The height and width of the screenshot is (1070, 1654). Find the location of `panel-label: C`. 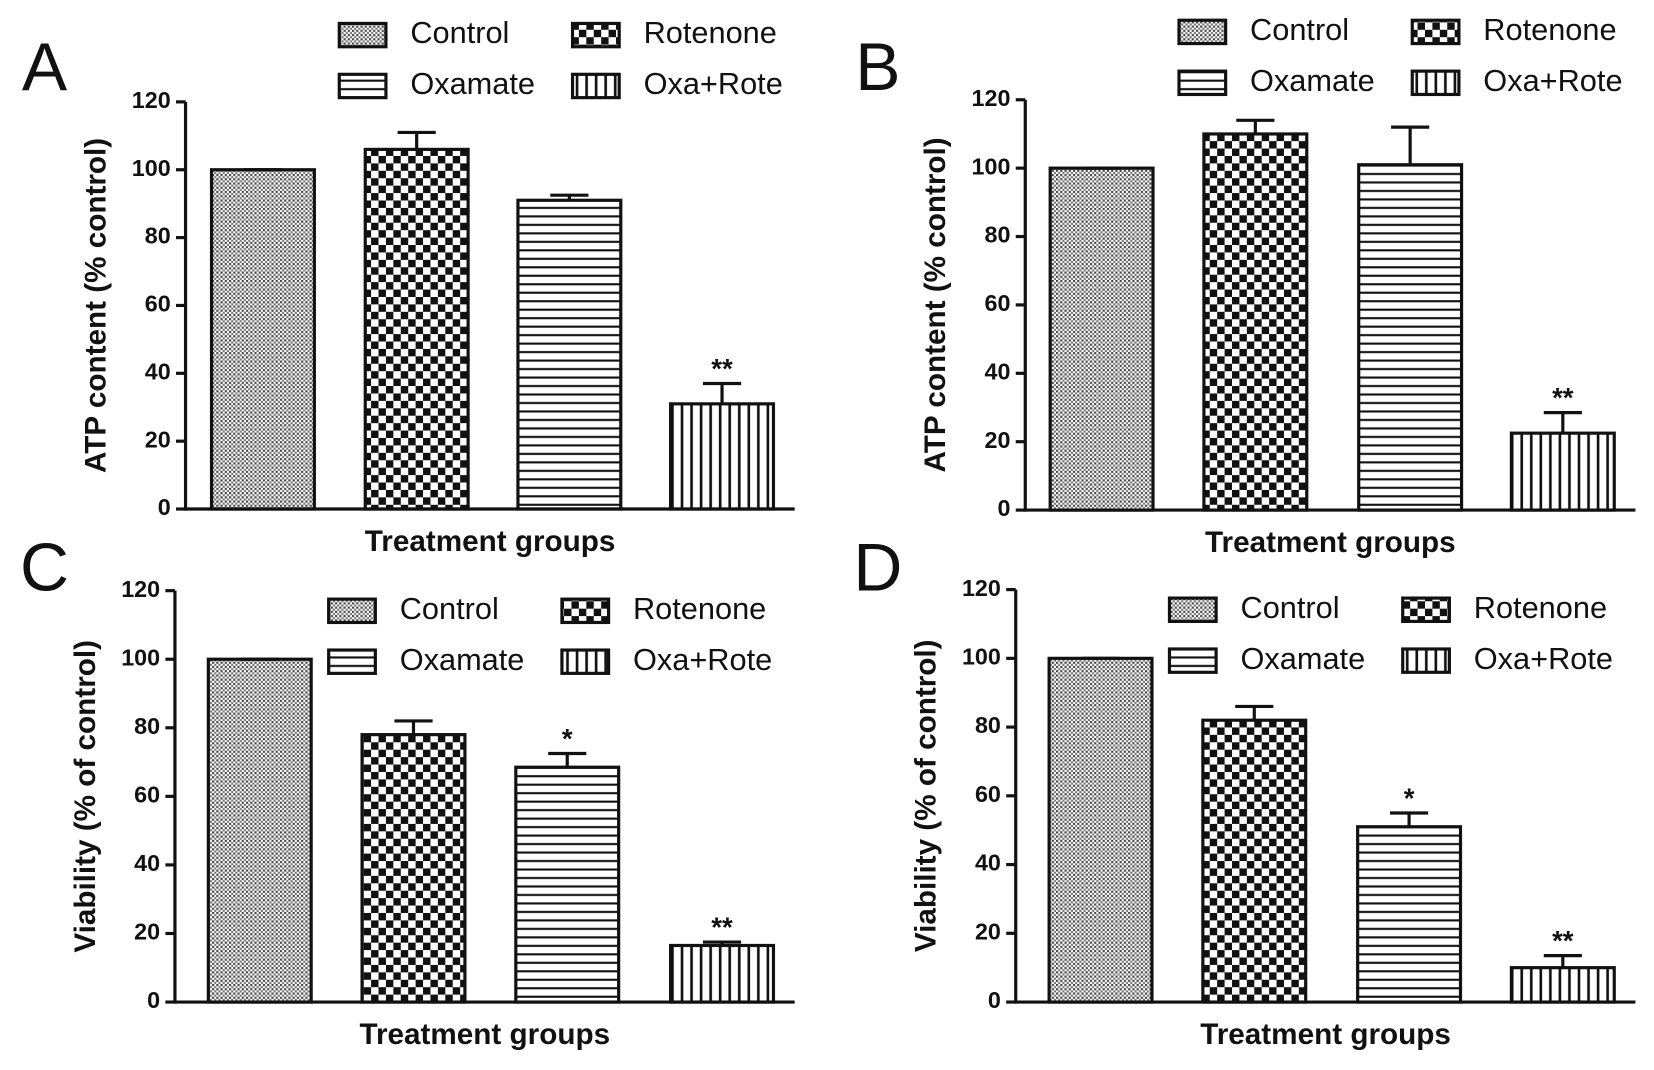

panel-label: C is located at coordinates (44, 568).